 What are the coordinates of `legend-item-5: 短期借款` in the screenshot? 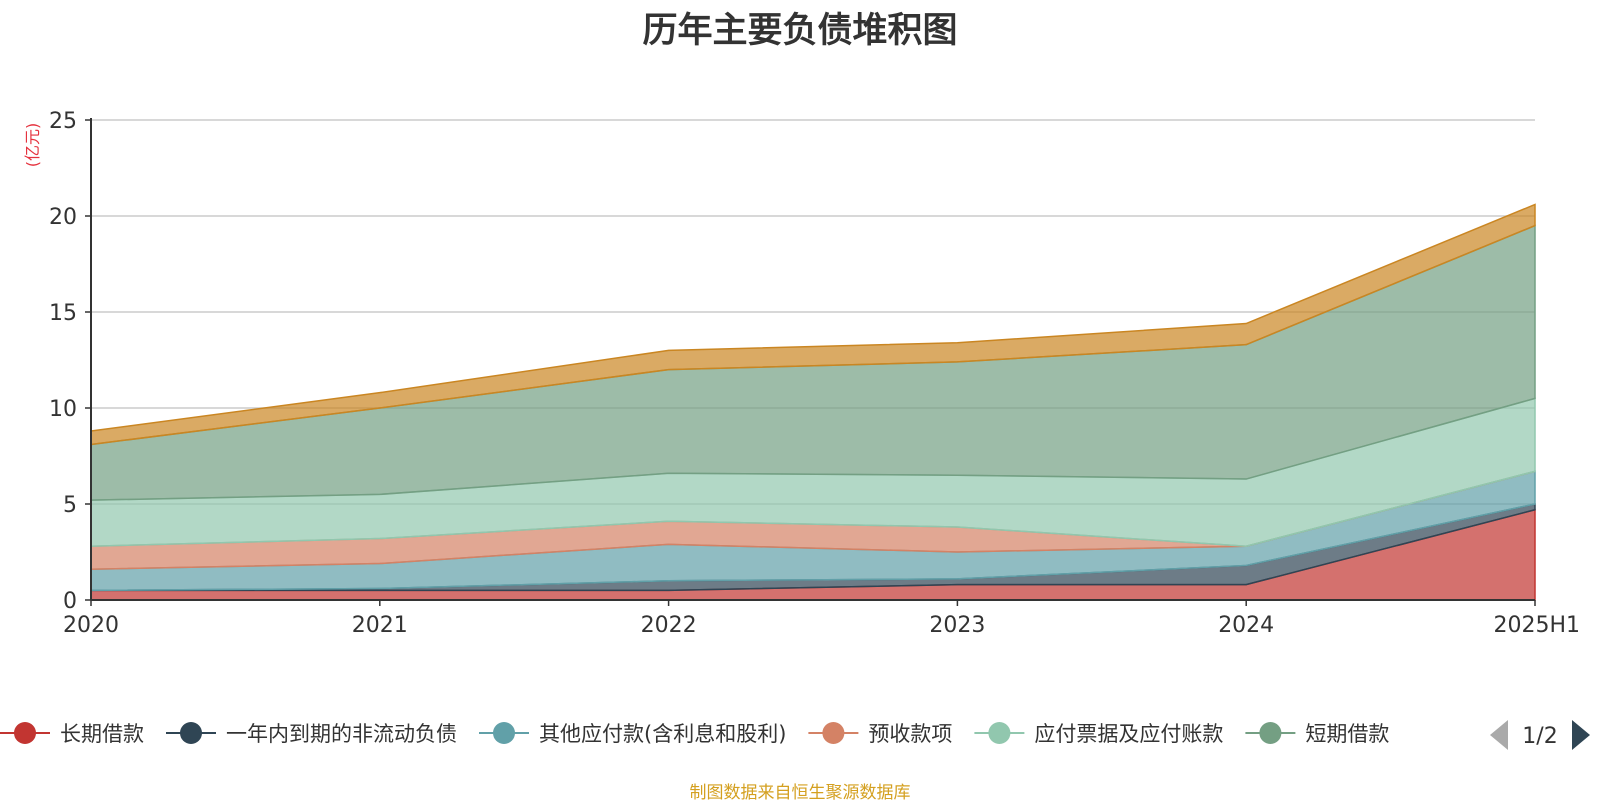 It's located at (1317, 734).